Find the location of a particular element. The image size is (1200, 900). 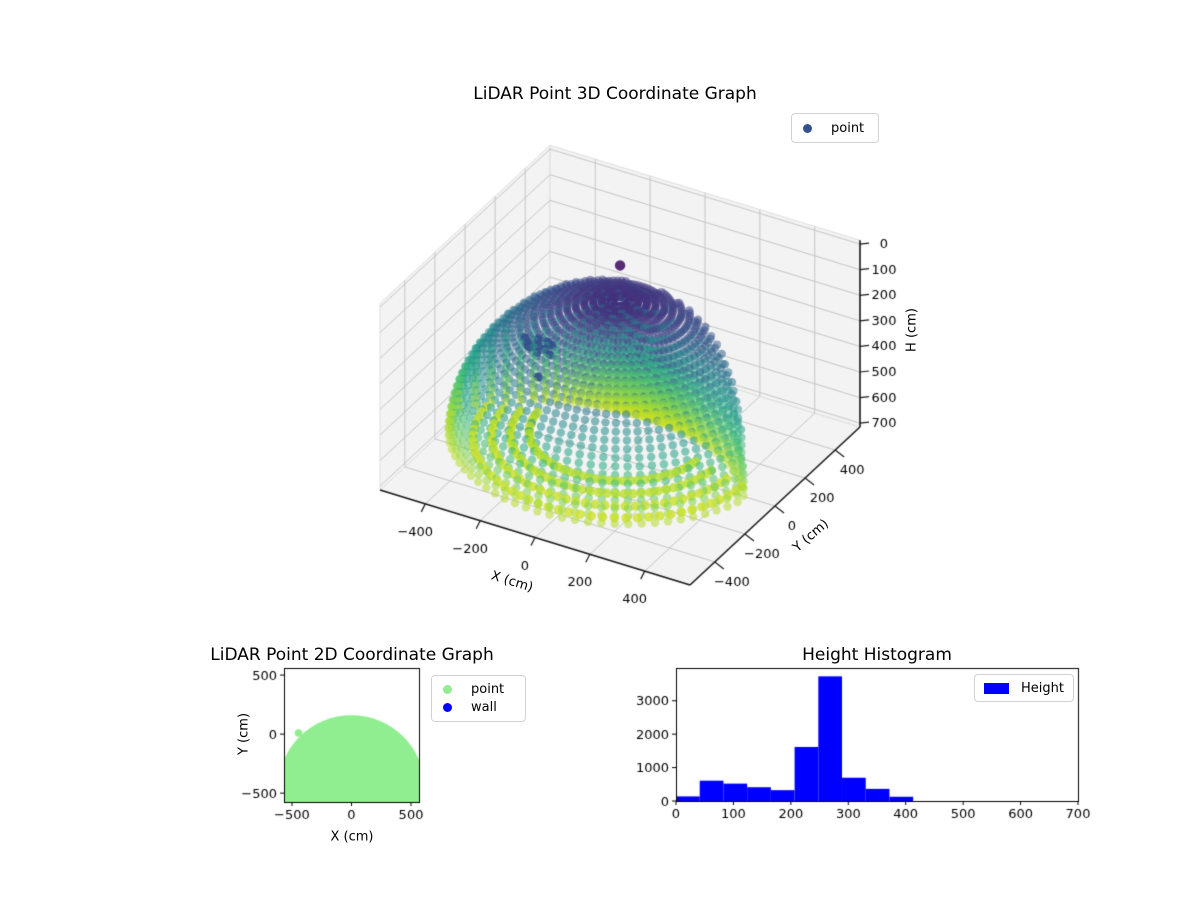

plot2d-y-axis-label: Y (cm) is located at coordinates (244, 734).